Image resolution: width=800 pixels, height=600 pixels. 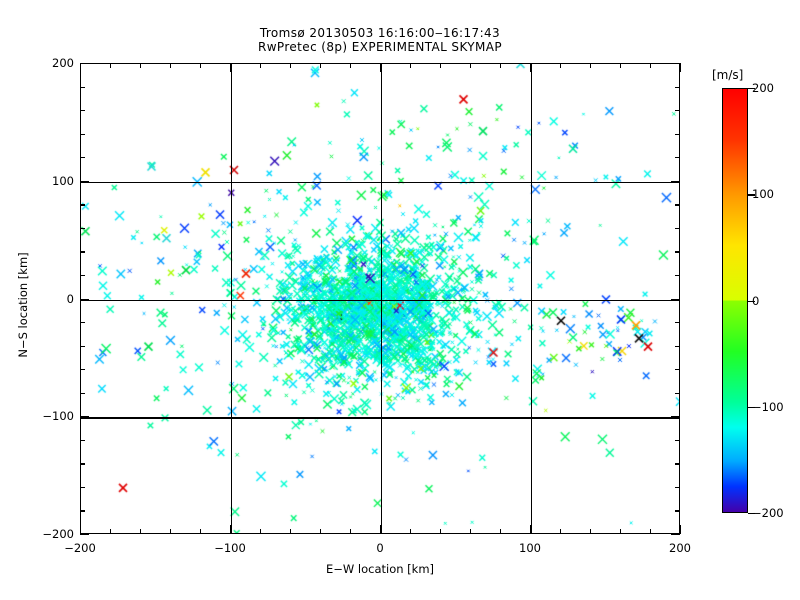 I want to click on y-tick-label: 200, so click(x=63, y=63).